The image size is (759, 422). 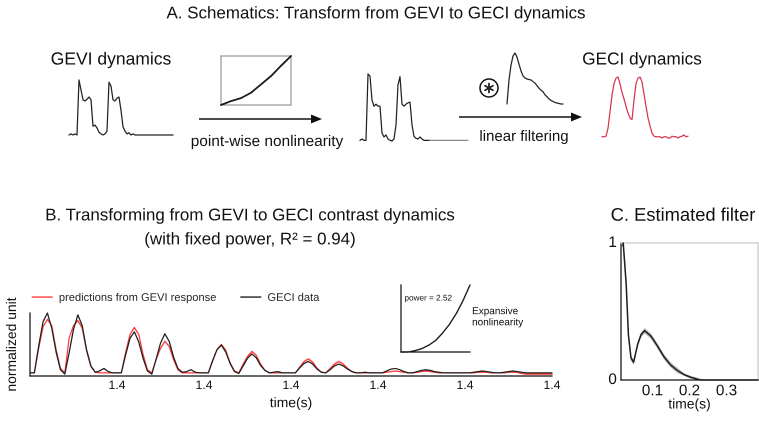 I want to click on x-tick-label: 0.3, so click(x=726, y=390).